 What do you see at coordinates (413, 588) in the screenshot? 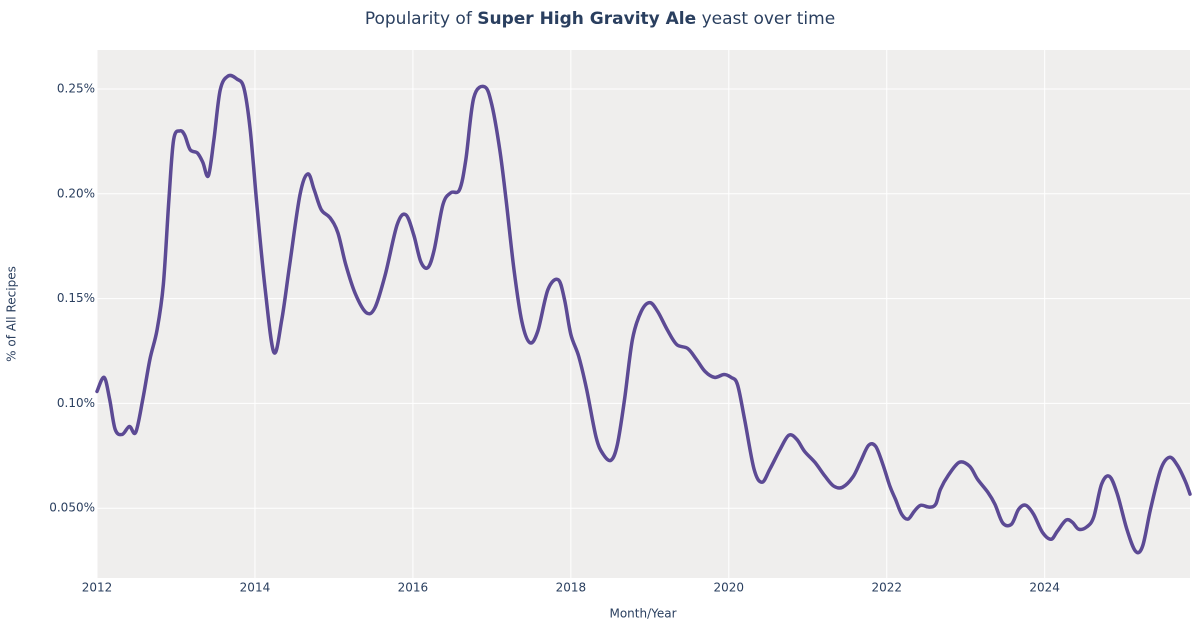
I see `x-tick-label: 2016` at bounding box center [413, 588].